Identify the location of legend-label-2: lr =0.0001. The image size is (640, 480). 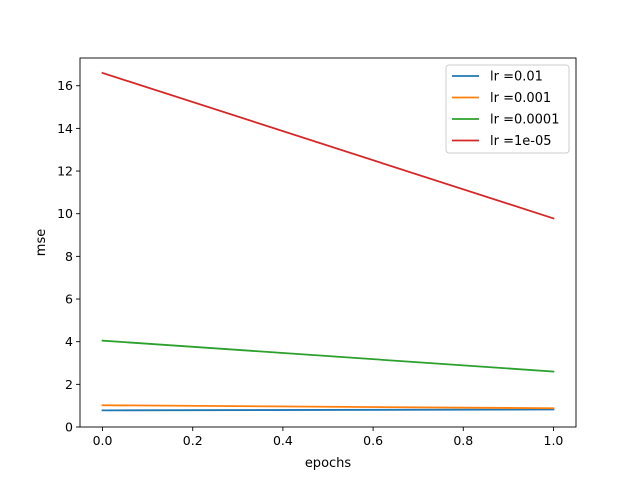
(524, 120).